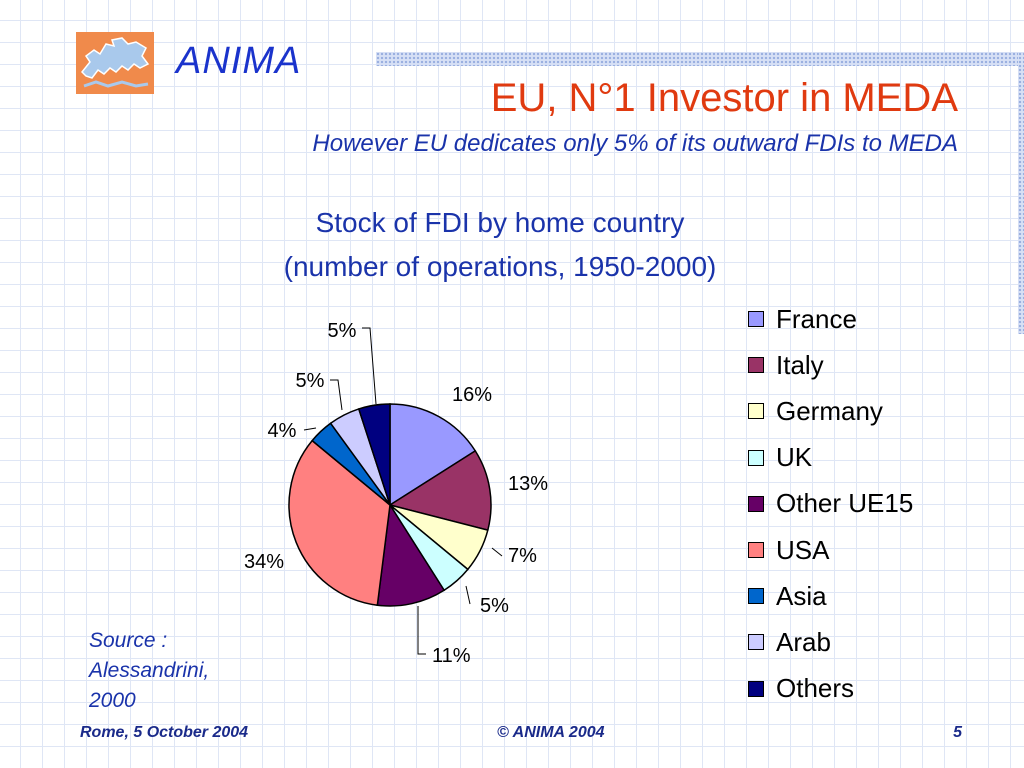  Describe the element at coordinates (342, 331) in the screenshot. I see `pie-label-others: 5%` at that location.